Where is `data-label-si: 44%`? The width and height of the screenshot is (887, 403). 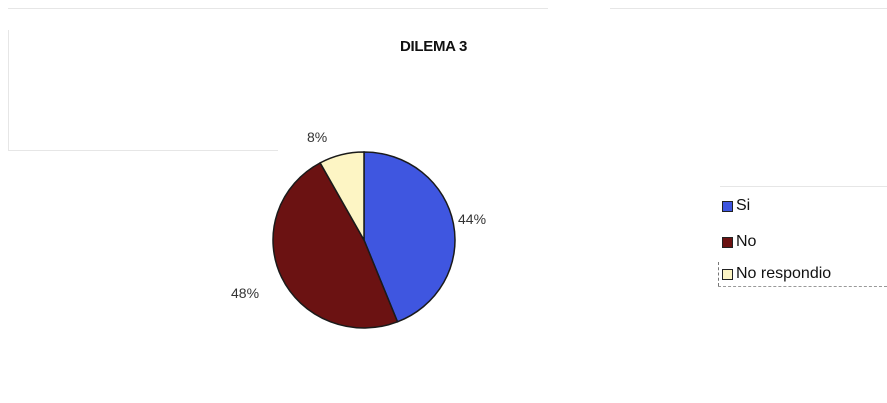 data-label-si: 44% is located at coordinates (472, 219).